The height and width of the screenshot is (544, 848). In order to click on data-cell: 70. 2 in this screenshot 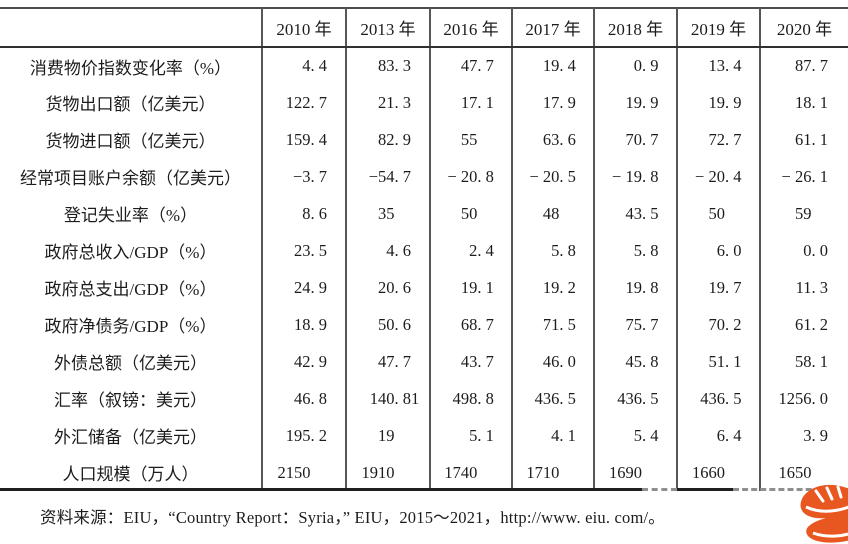, I will do `click(719, 324)`.